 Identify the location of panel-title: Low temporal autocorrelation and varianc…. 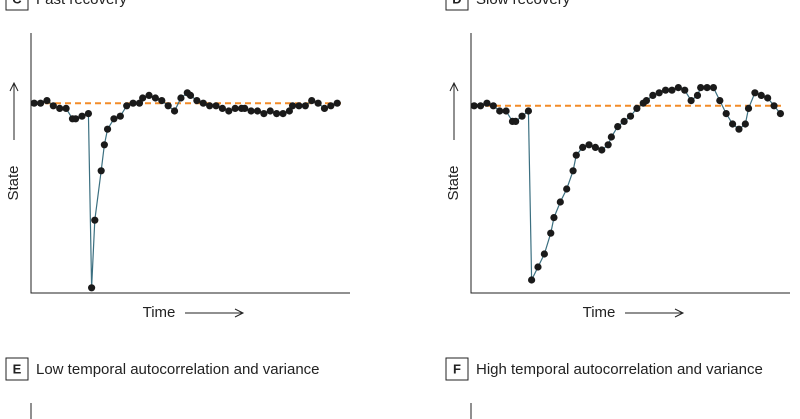
(178, 369).